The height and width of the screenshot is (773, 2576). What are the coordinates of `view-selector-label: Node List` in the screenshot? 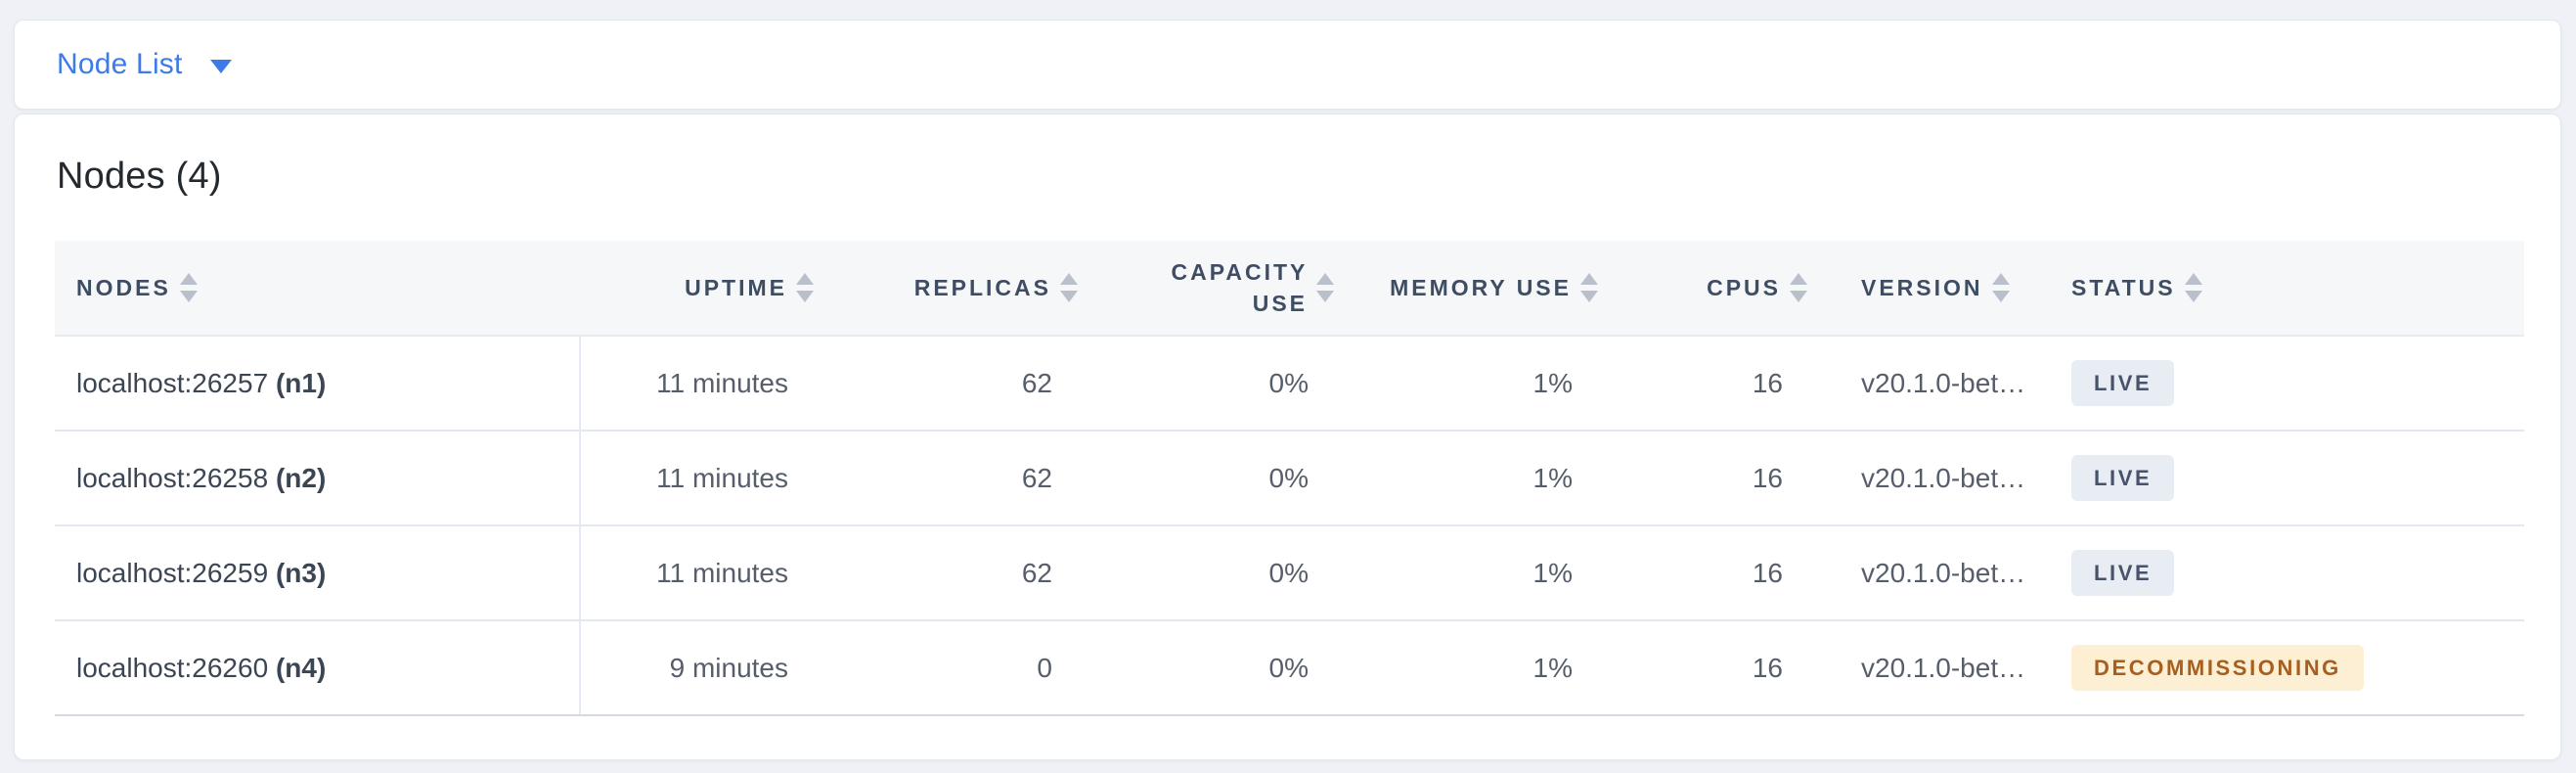 It's located at (120, 64).